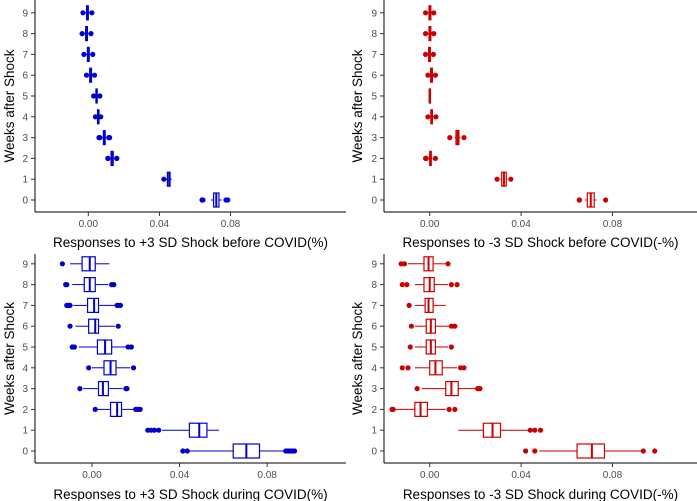  What do you see at coordinates (9, 358) in the screenshot?
I see `y-axis-title: Weeks after Shock` at bounding box center [9, 358].